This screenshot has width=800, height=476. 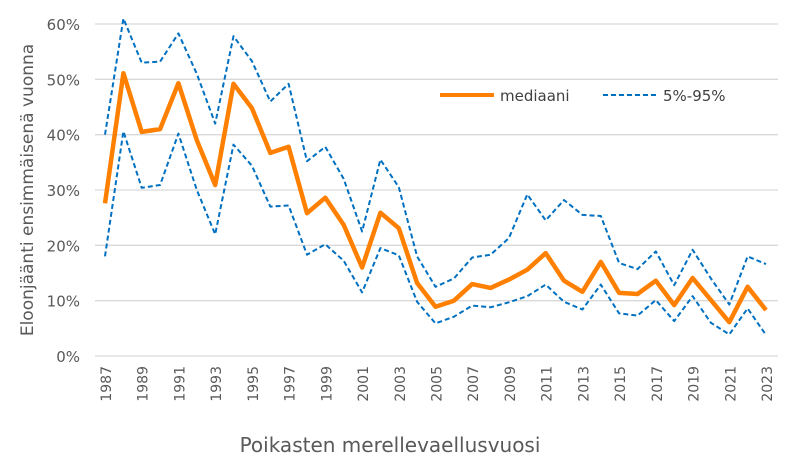 I want to click on x-tick-label: 1997, so click(x=291, y=384).